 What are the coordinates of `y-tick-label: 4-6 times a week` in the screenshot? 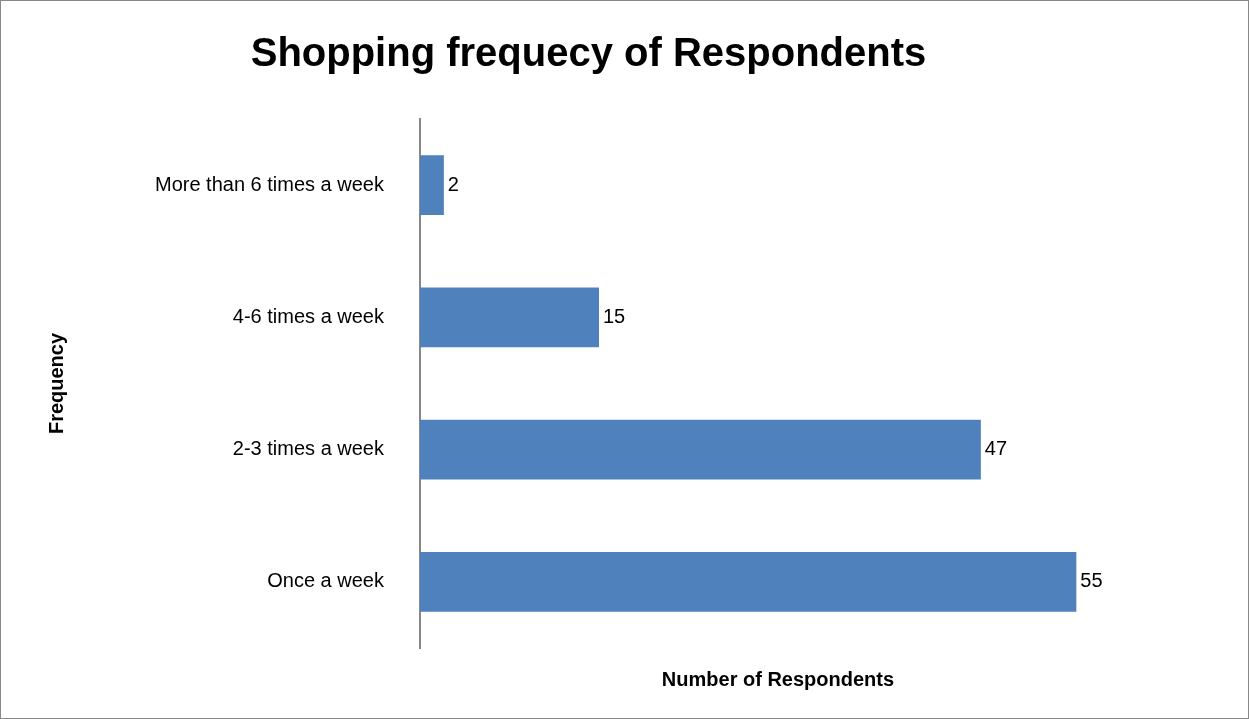 It's located at (308, 315).